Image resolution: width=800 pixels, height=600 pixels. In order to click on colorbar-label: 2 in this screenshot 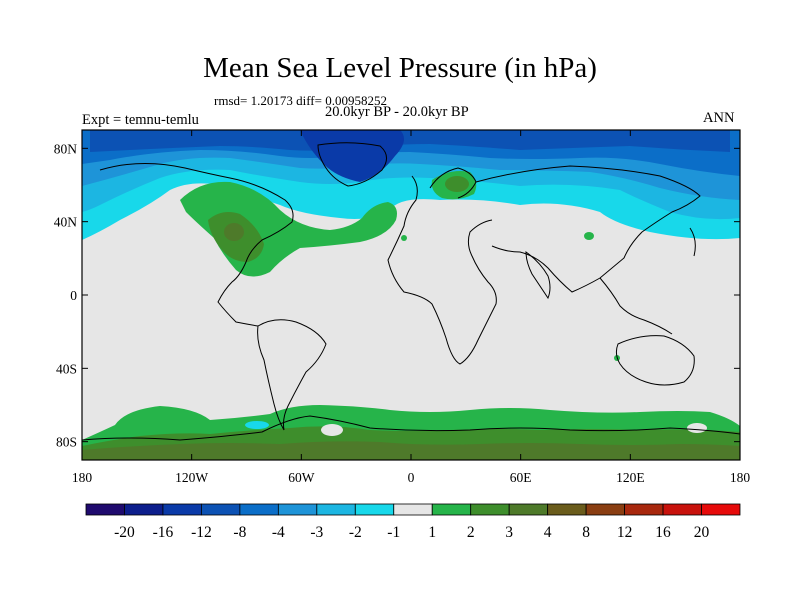, I will do `click(471, 532)`.